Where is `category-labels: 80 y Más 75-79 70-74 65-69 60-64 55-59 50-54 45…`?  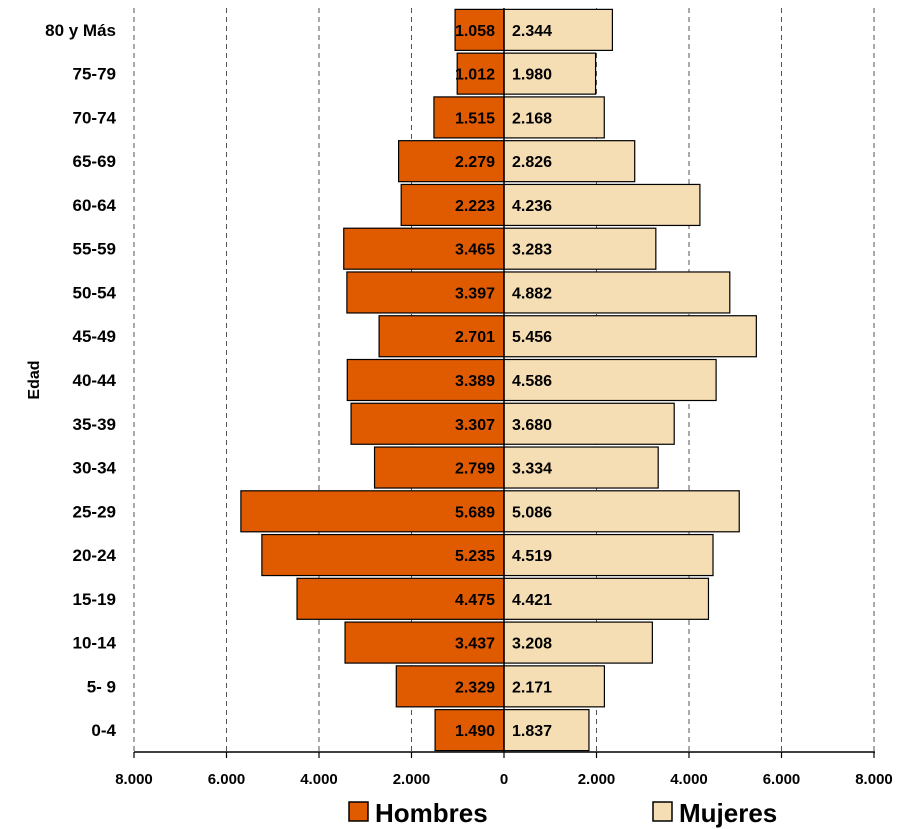
category-labels: 80 y Más 75-79 70-74 65-69 60-64 55-59 50-54 45… is located at coordinates (80, 380).